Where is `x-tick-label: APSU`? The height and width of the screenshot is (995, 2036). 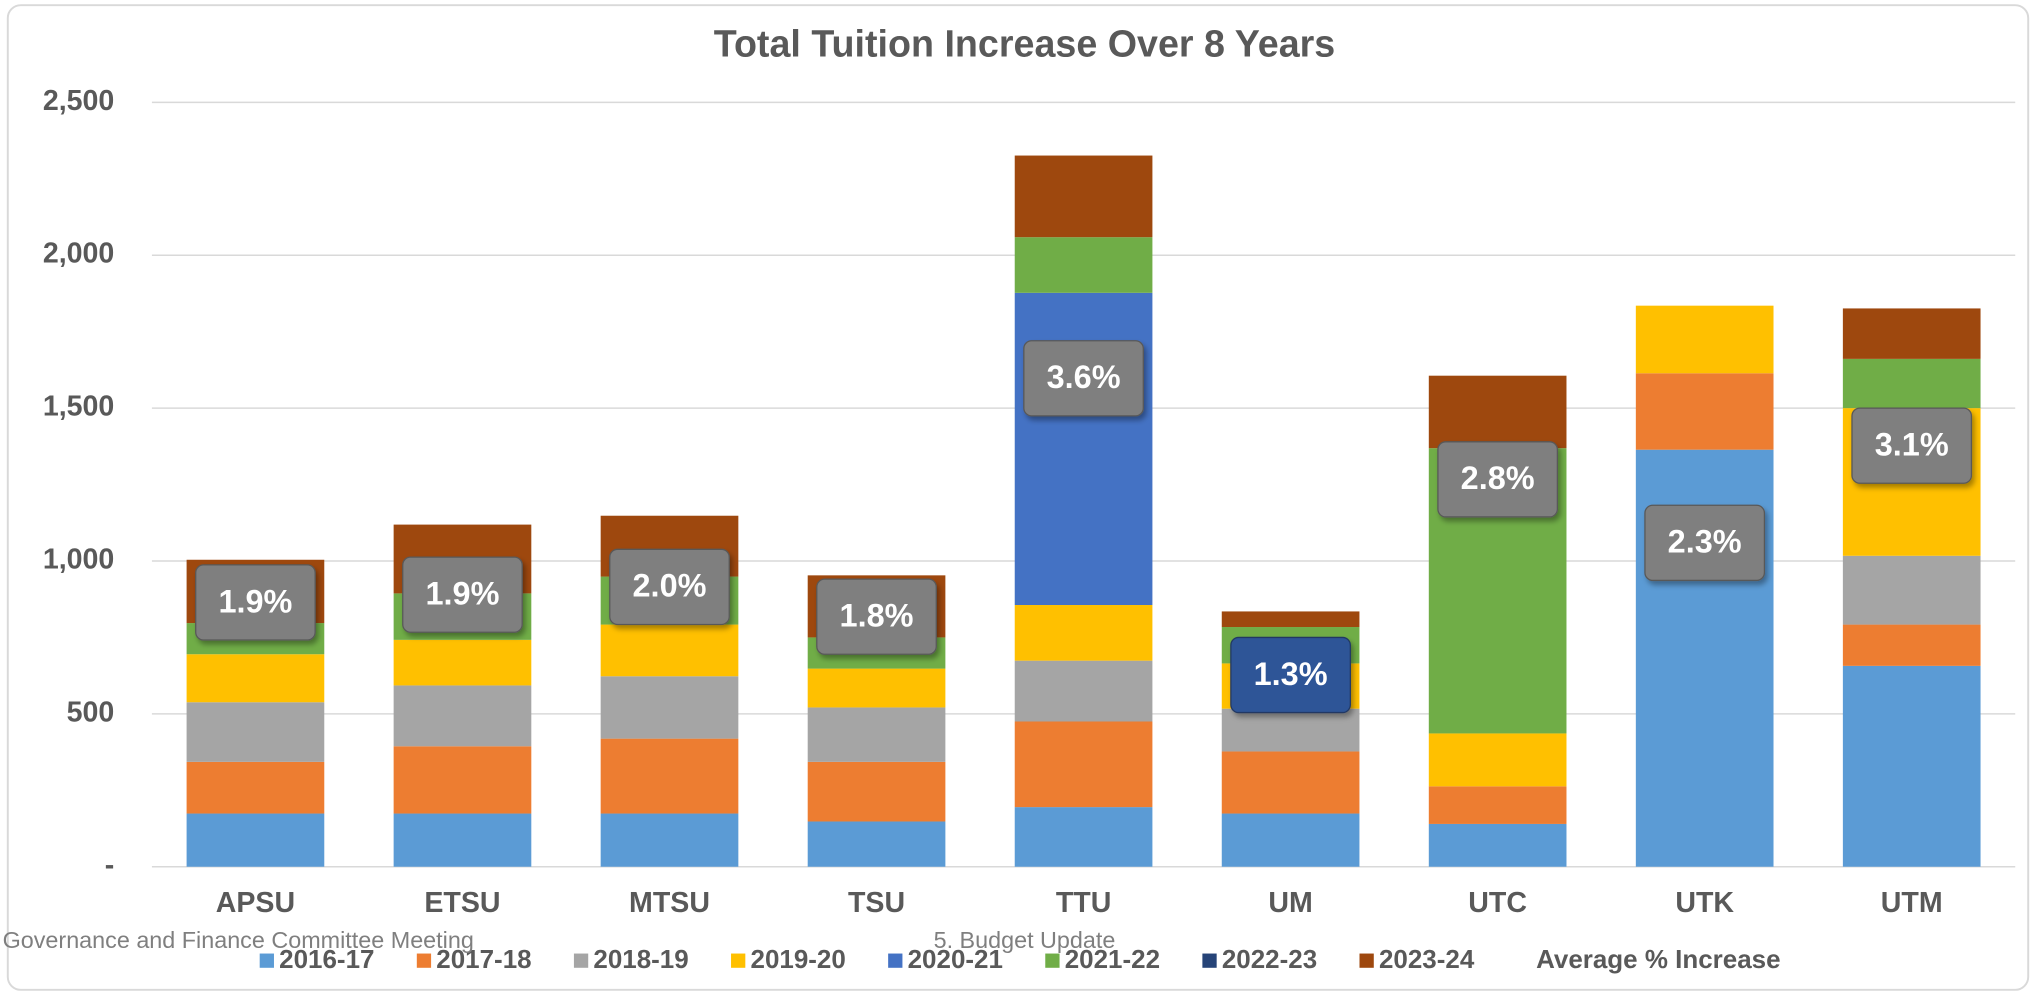 x-tick-label: APSU is located at coordinates (255, 903).